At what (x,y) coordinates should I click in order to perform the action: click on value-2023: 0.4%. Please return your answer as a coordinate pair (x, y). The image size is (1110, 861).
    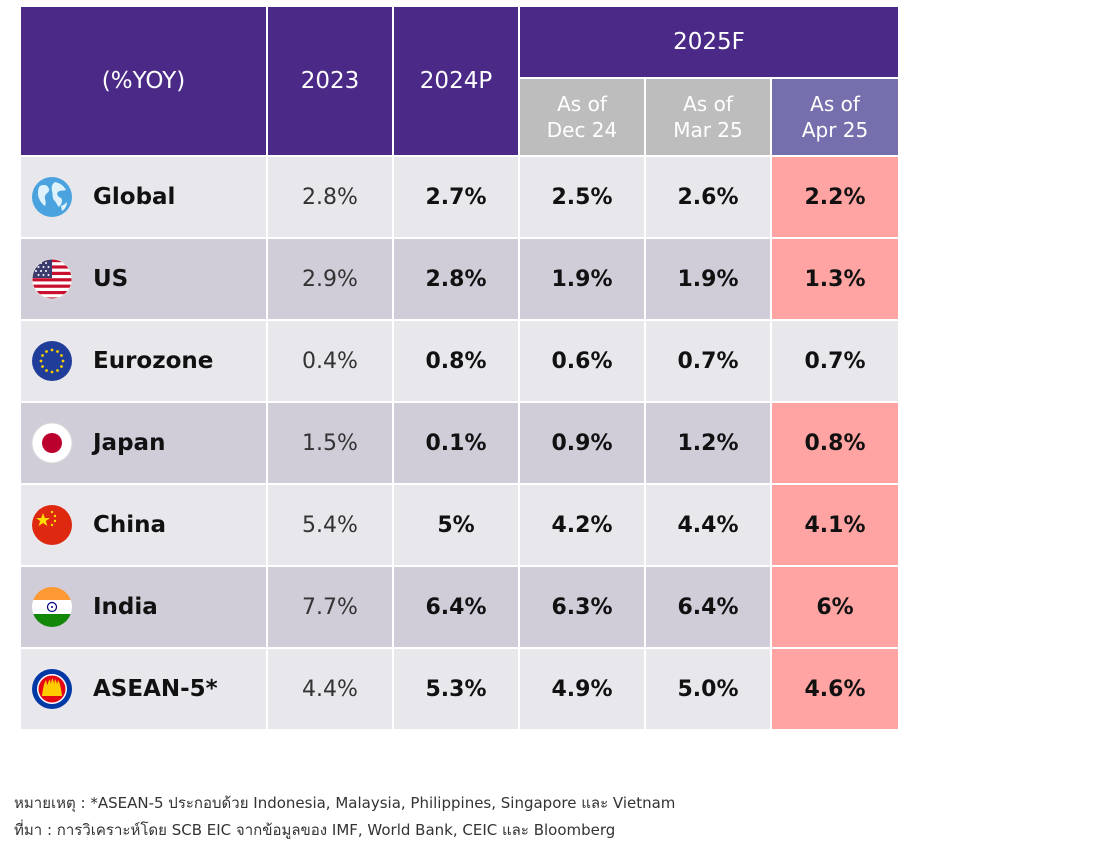
    Looking at the image, I should click on (330, 361).